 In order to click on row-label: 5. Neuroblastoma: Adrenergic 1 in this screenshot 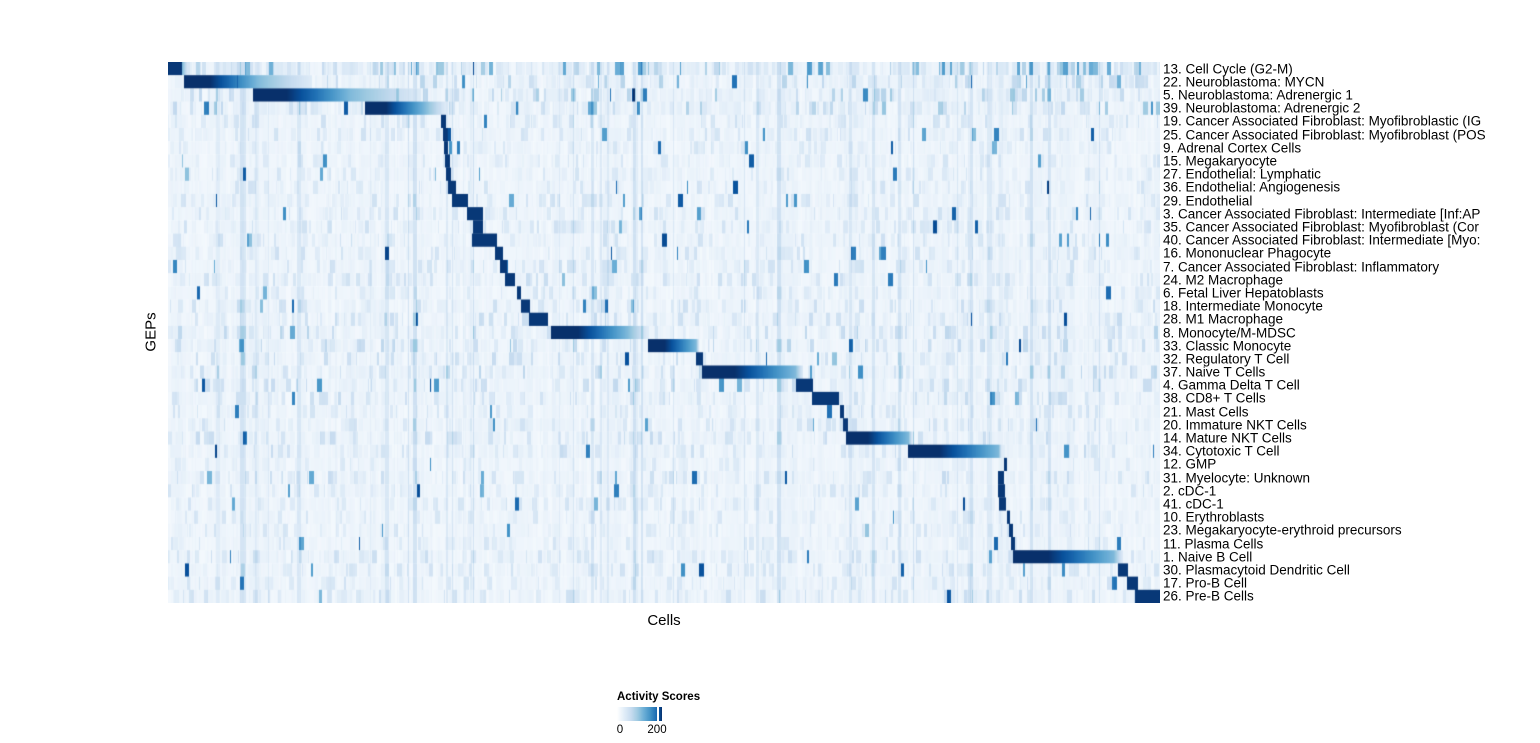, I will do `click(1258, 95)`.